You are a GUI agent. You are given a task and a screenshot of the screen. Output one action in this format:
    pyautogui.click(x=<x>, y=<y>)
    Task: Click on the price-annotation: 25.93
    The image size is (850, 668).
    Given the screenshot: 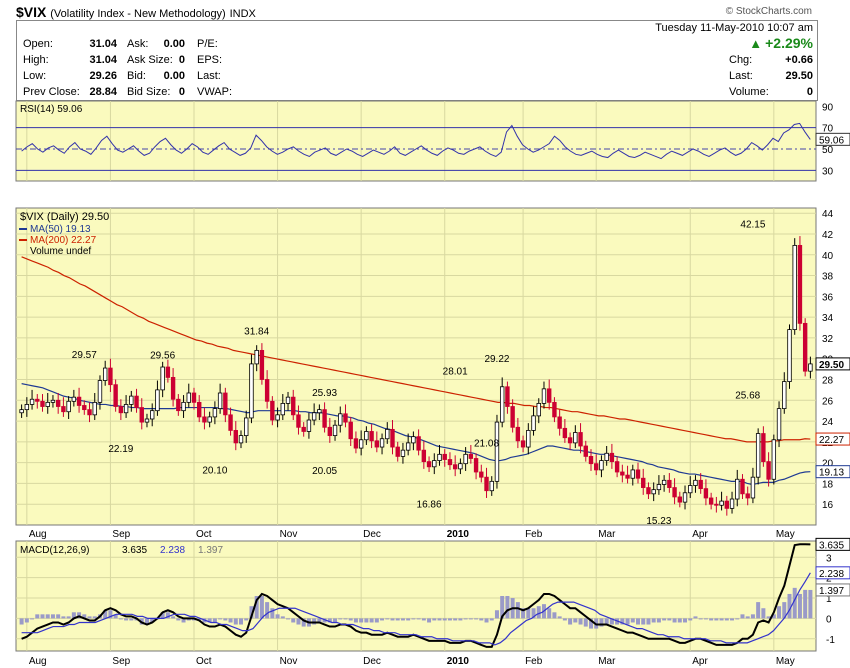 What is the action you would take?
    pyautogui.click(x=324, y=393)
    